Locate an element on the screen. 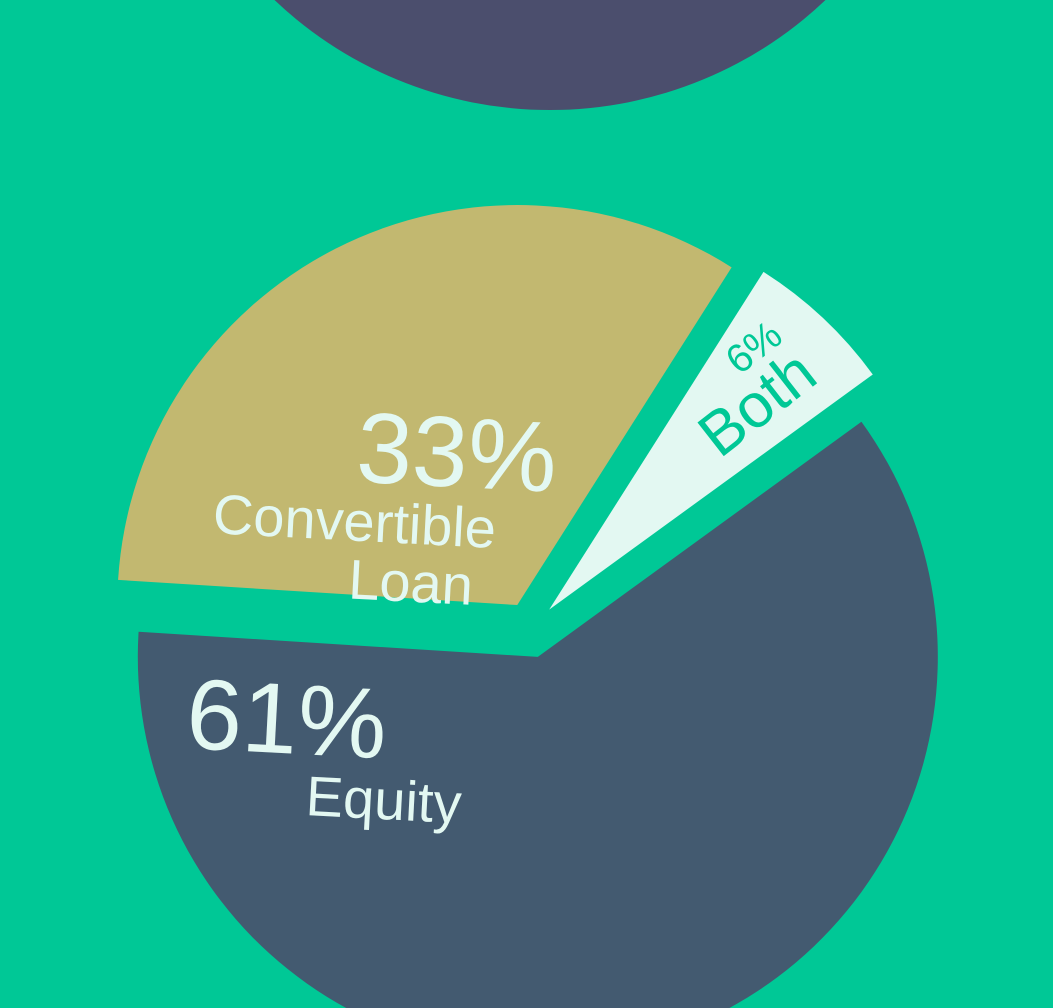 Image resolution: width=1053 pixels, height=1008 pixels. category-label: Equity is located at coordinates (383, 799).